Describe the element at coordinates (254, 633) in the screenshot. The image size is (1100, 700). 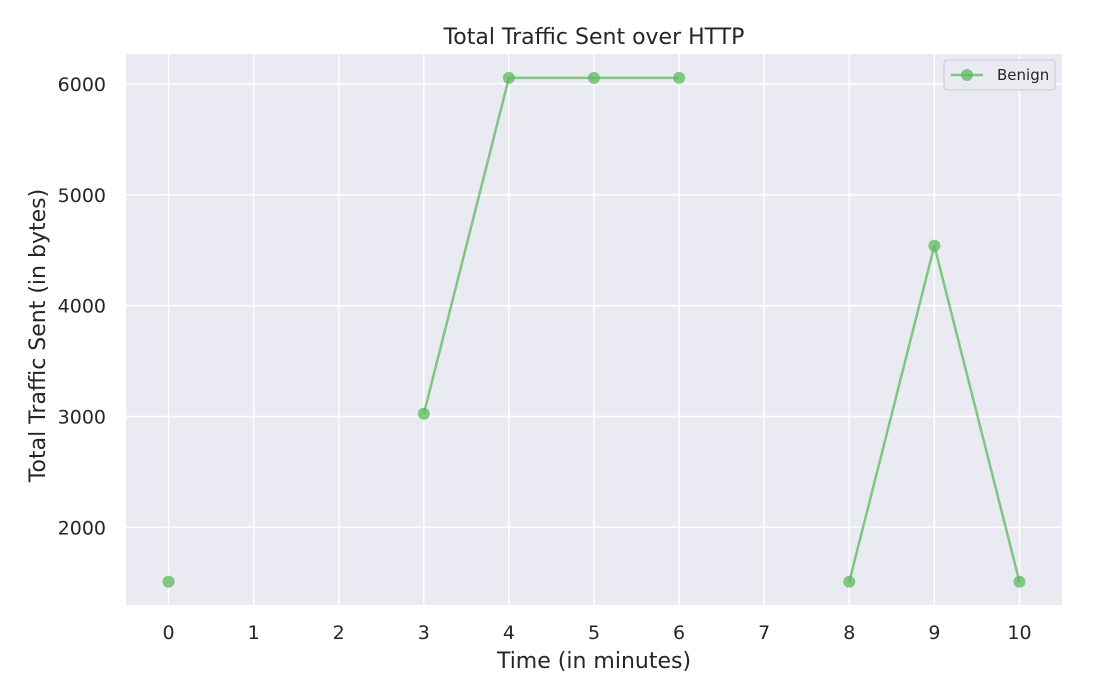
I see `x-tick-label: 1` at that location.